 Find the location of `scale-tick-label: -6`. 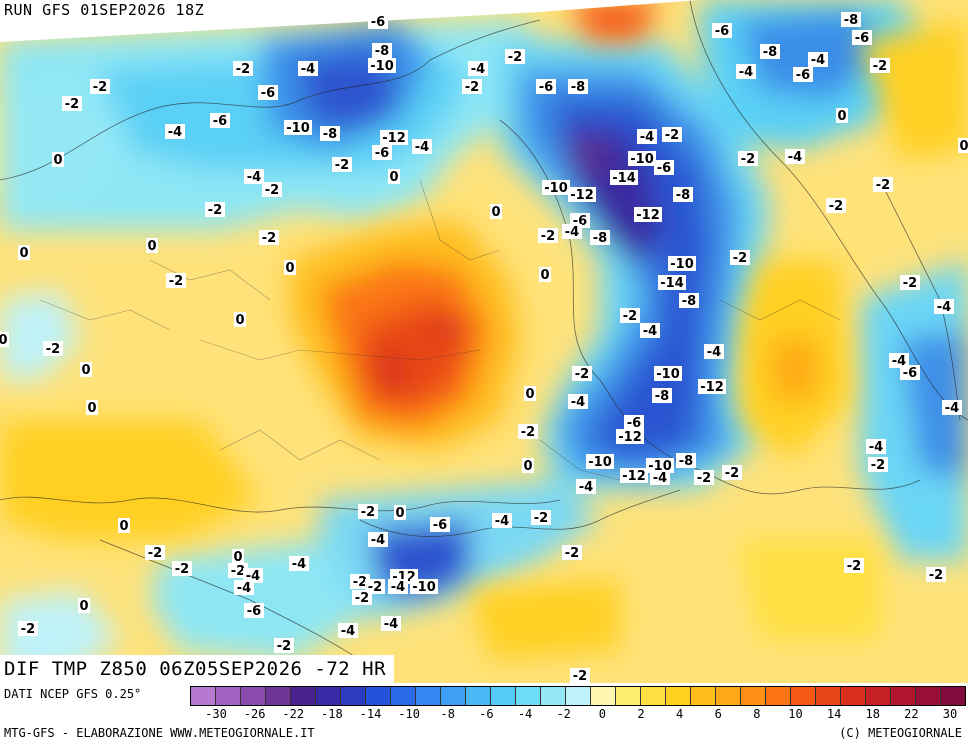

scale-tick-label: -6 is located at coordinates (486, 714).